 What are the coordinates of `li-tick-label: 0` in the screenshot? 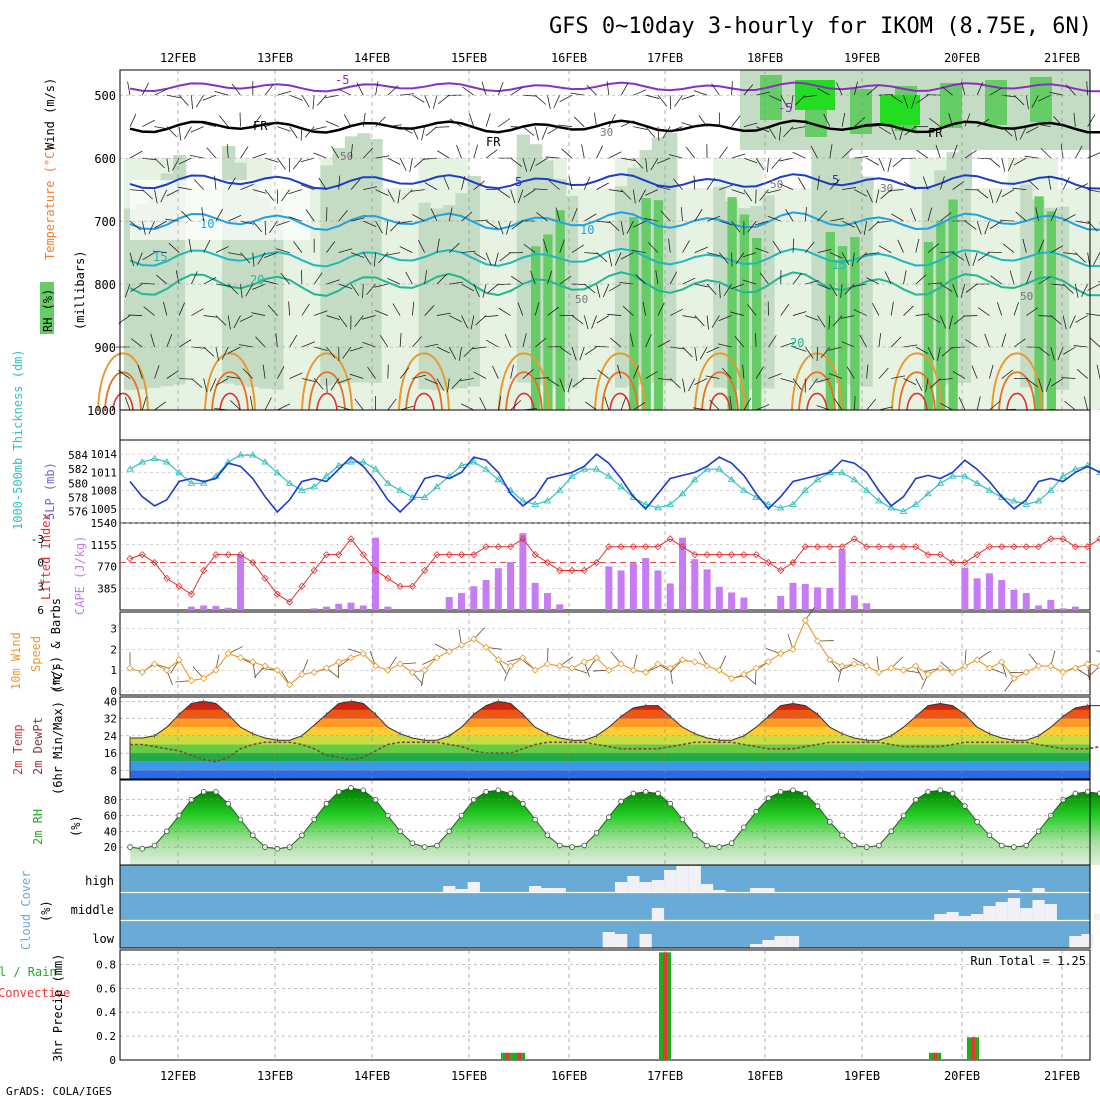 It's located at (40, 563).